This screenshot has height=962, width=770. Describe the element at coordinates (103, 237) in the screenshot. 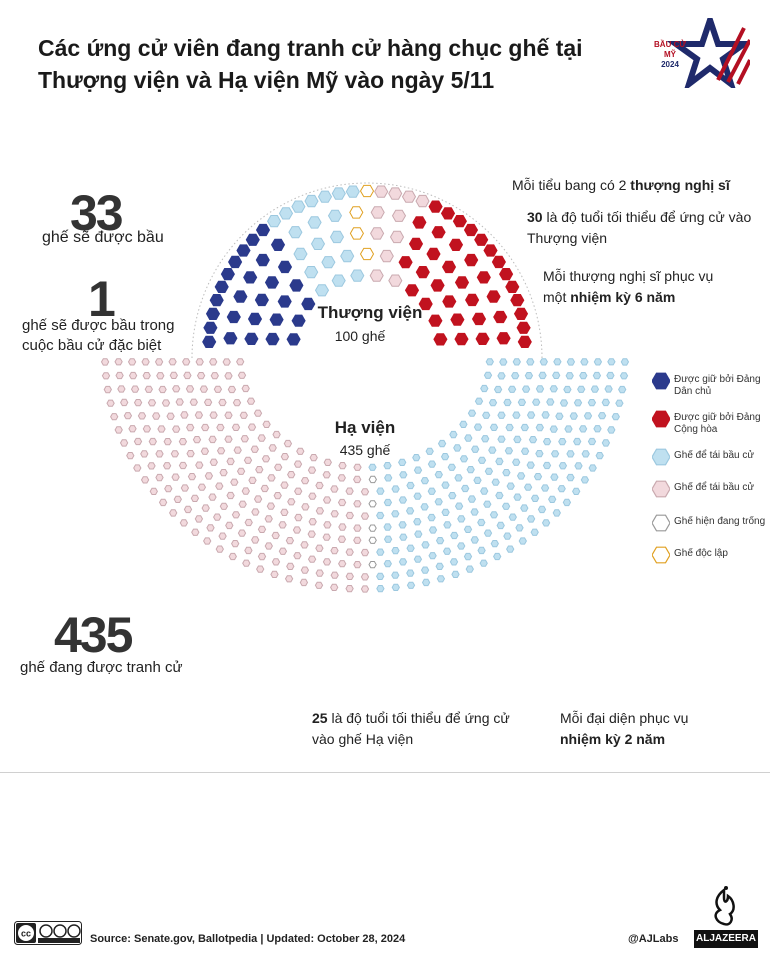

I see `senate-up-label: ghế sẽ được bầu` at that location.